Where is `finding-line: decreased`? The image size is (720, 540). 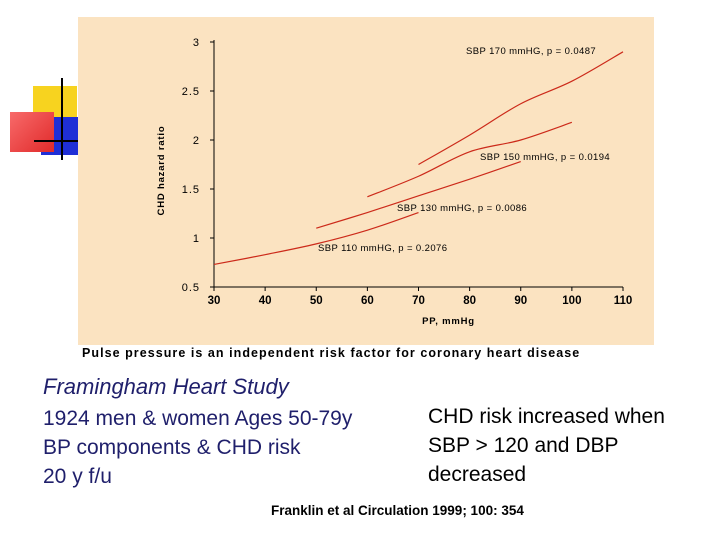 finding-line: decreased is located at coordinates (477, 474).